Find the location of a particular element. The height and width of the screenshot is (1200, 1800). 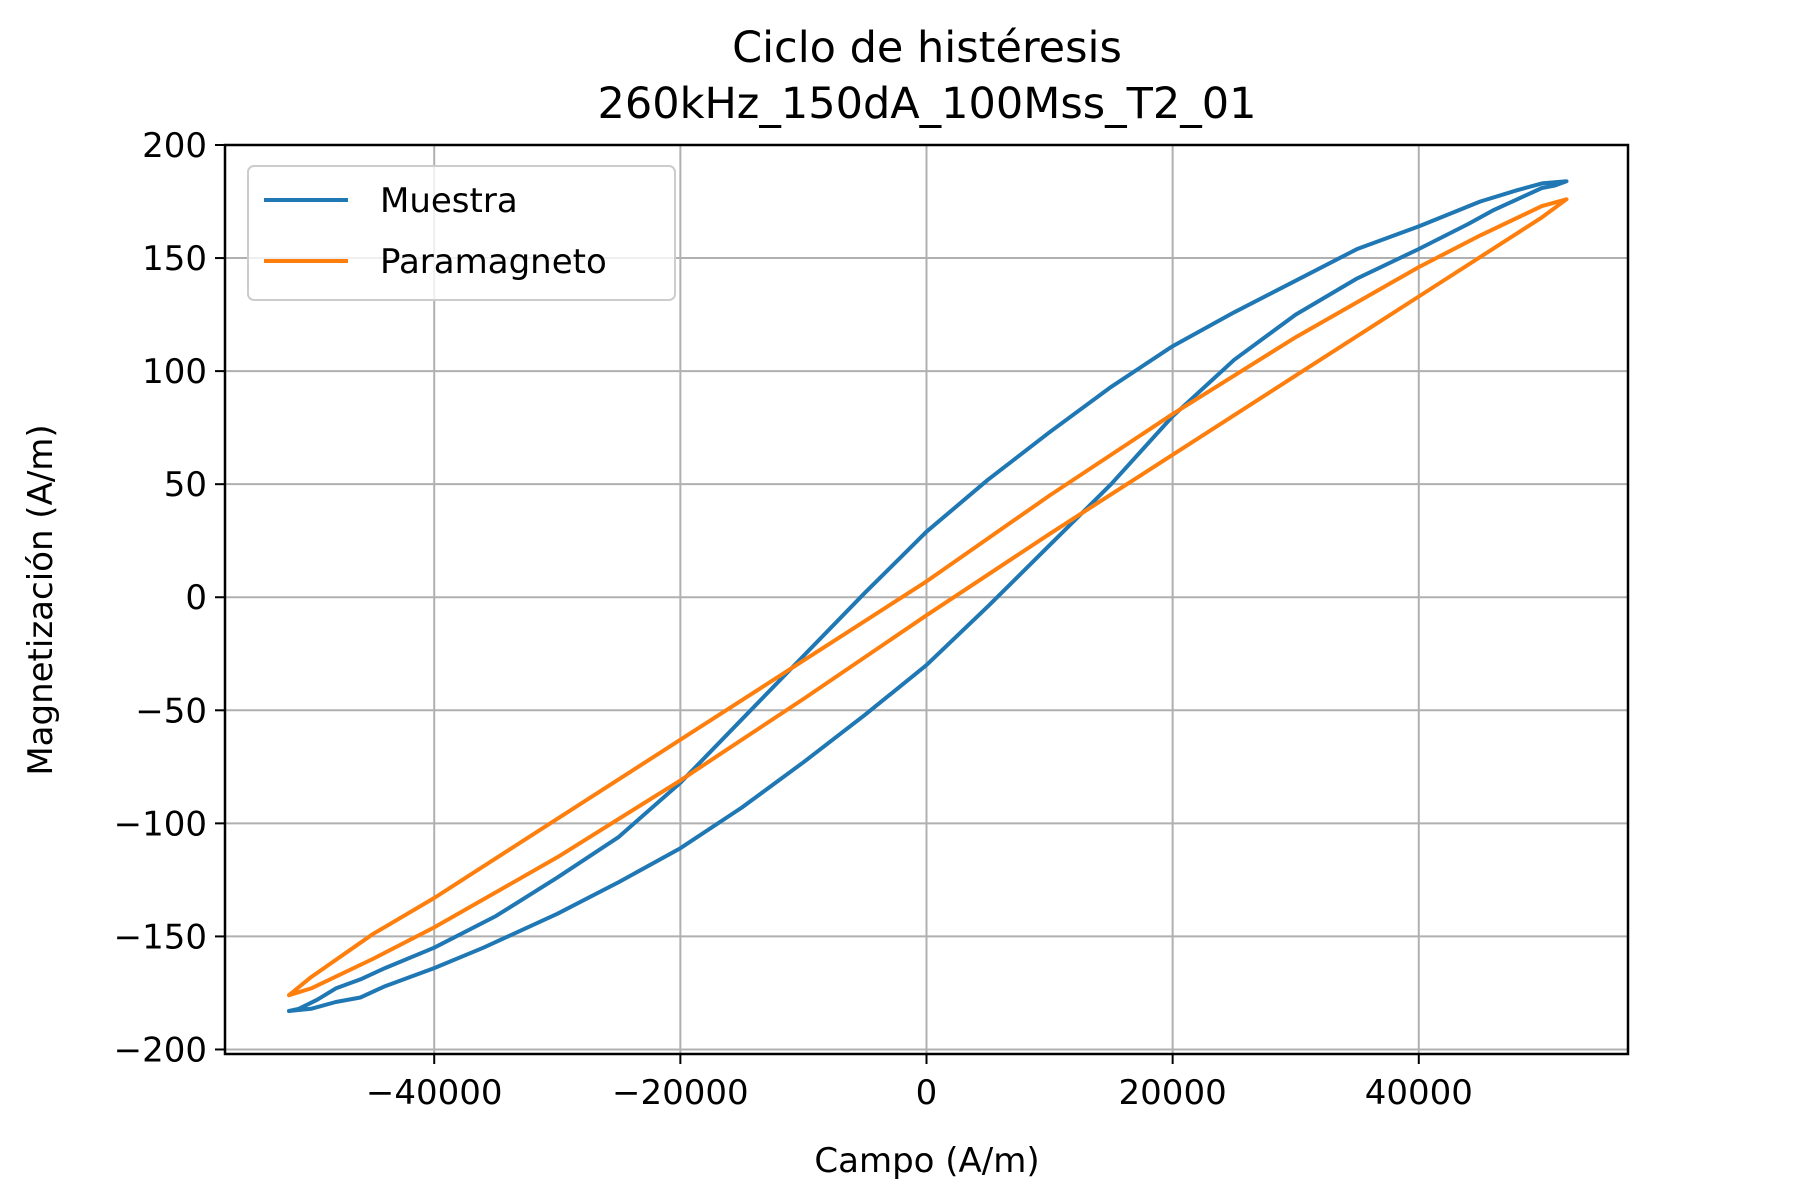

x-tick-label: 0 is located at coordinates (927, 1093).